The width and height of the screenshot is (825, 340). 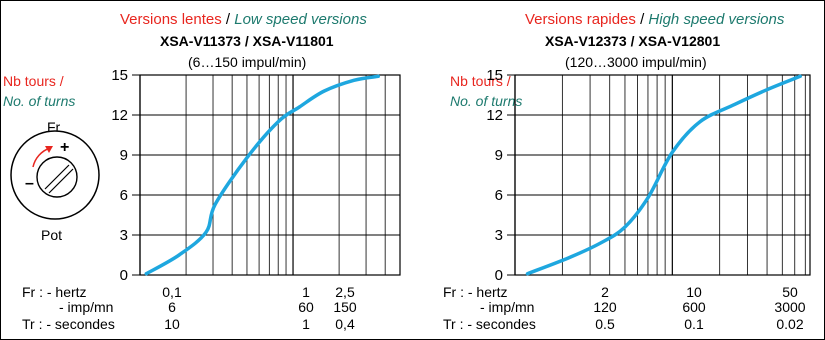 What do you see at coordinates (604, 307) in the screenshot?
I see `chart2-xtick-label: 120` at bounding box center [604, 307].